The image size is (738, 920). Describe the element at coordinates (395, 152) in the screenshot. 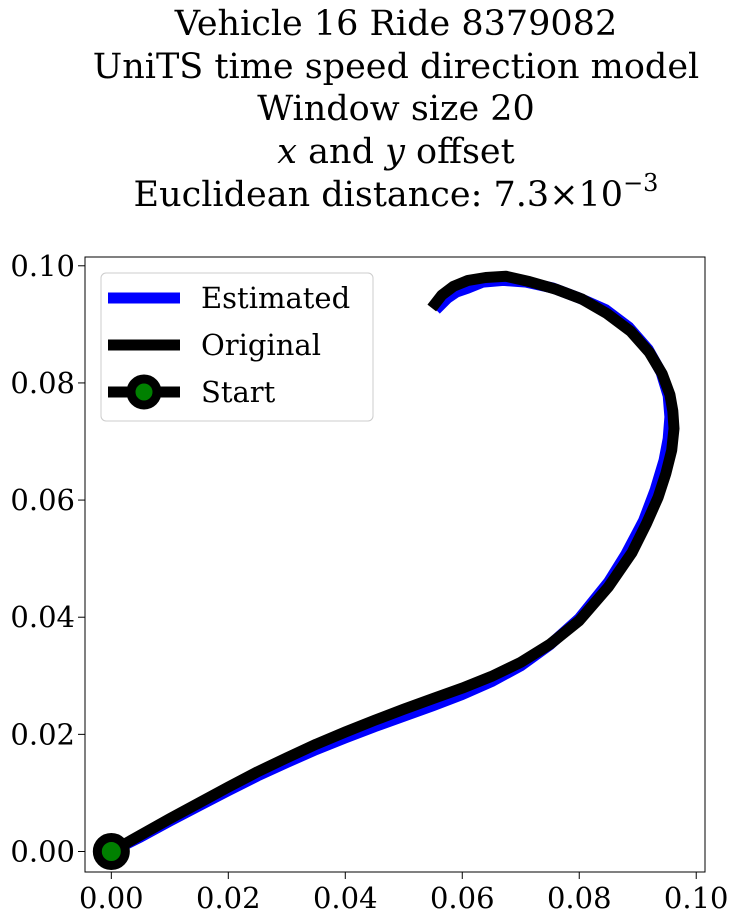

I see `title-line-4: x and y offset` at that location.